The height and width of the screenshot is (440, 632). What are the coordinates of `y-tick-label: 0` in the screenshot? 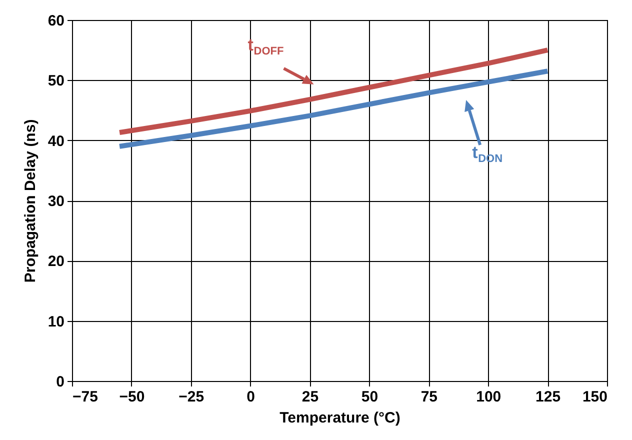 It's located at (60, 382).